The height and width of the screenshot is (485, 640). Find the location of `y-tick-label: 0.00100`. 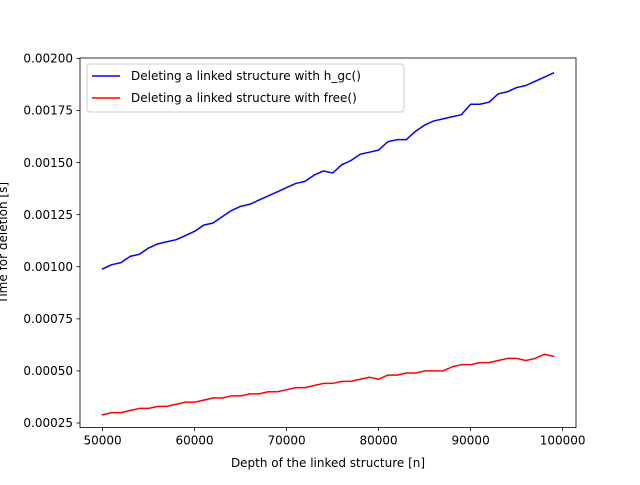

y-tick-label: 0.00100 is located at coordinates (48, 267).